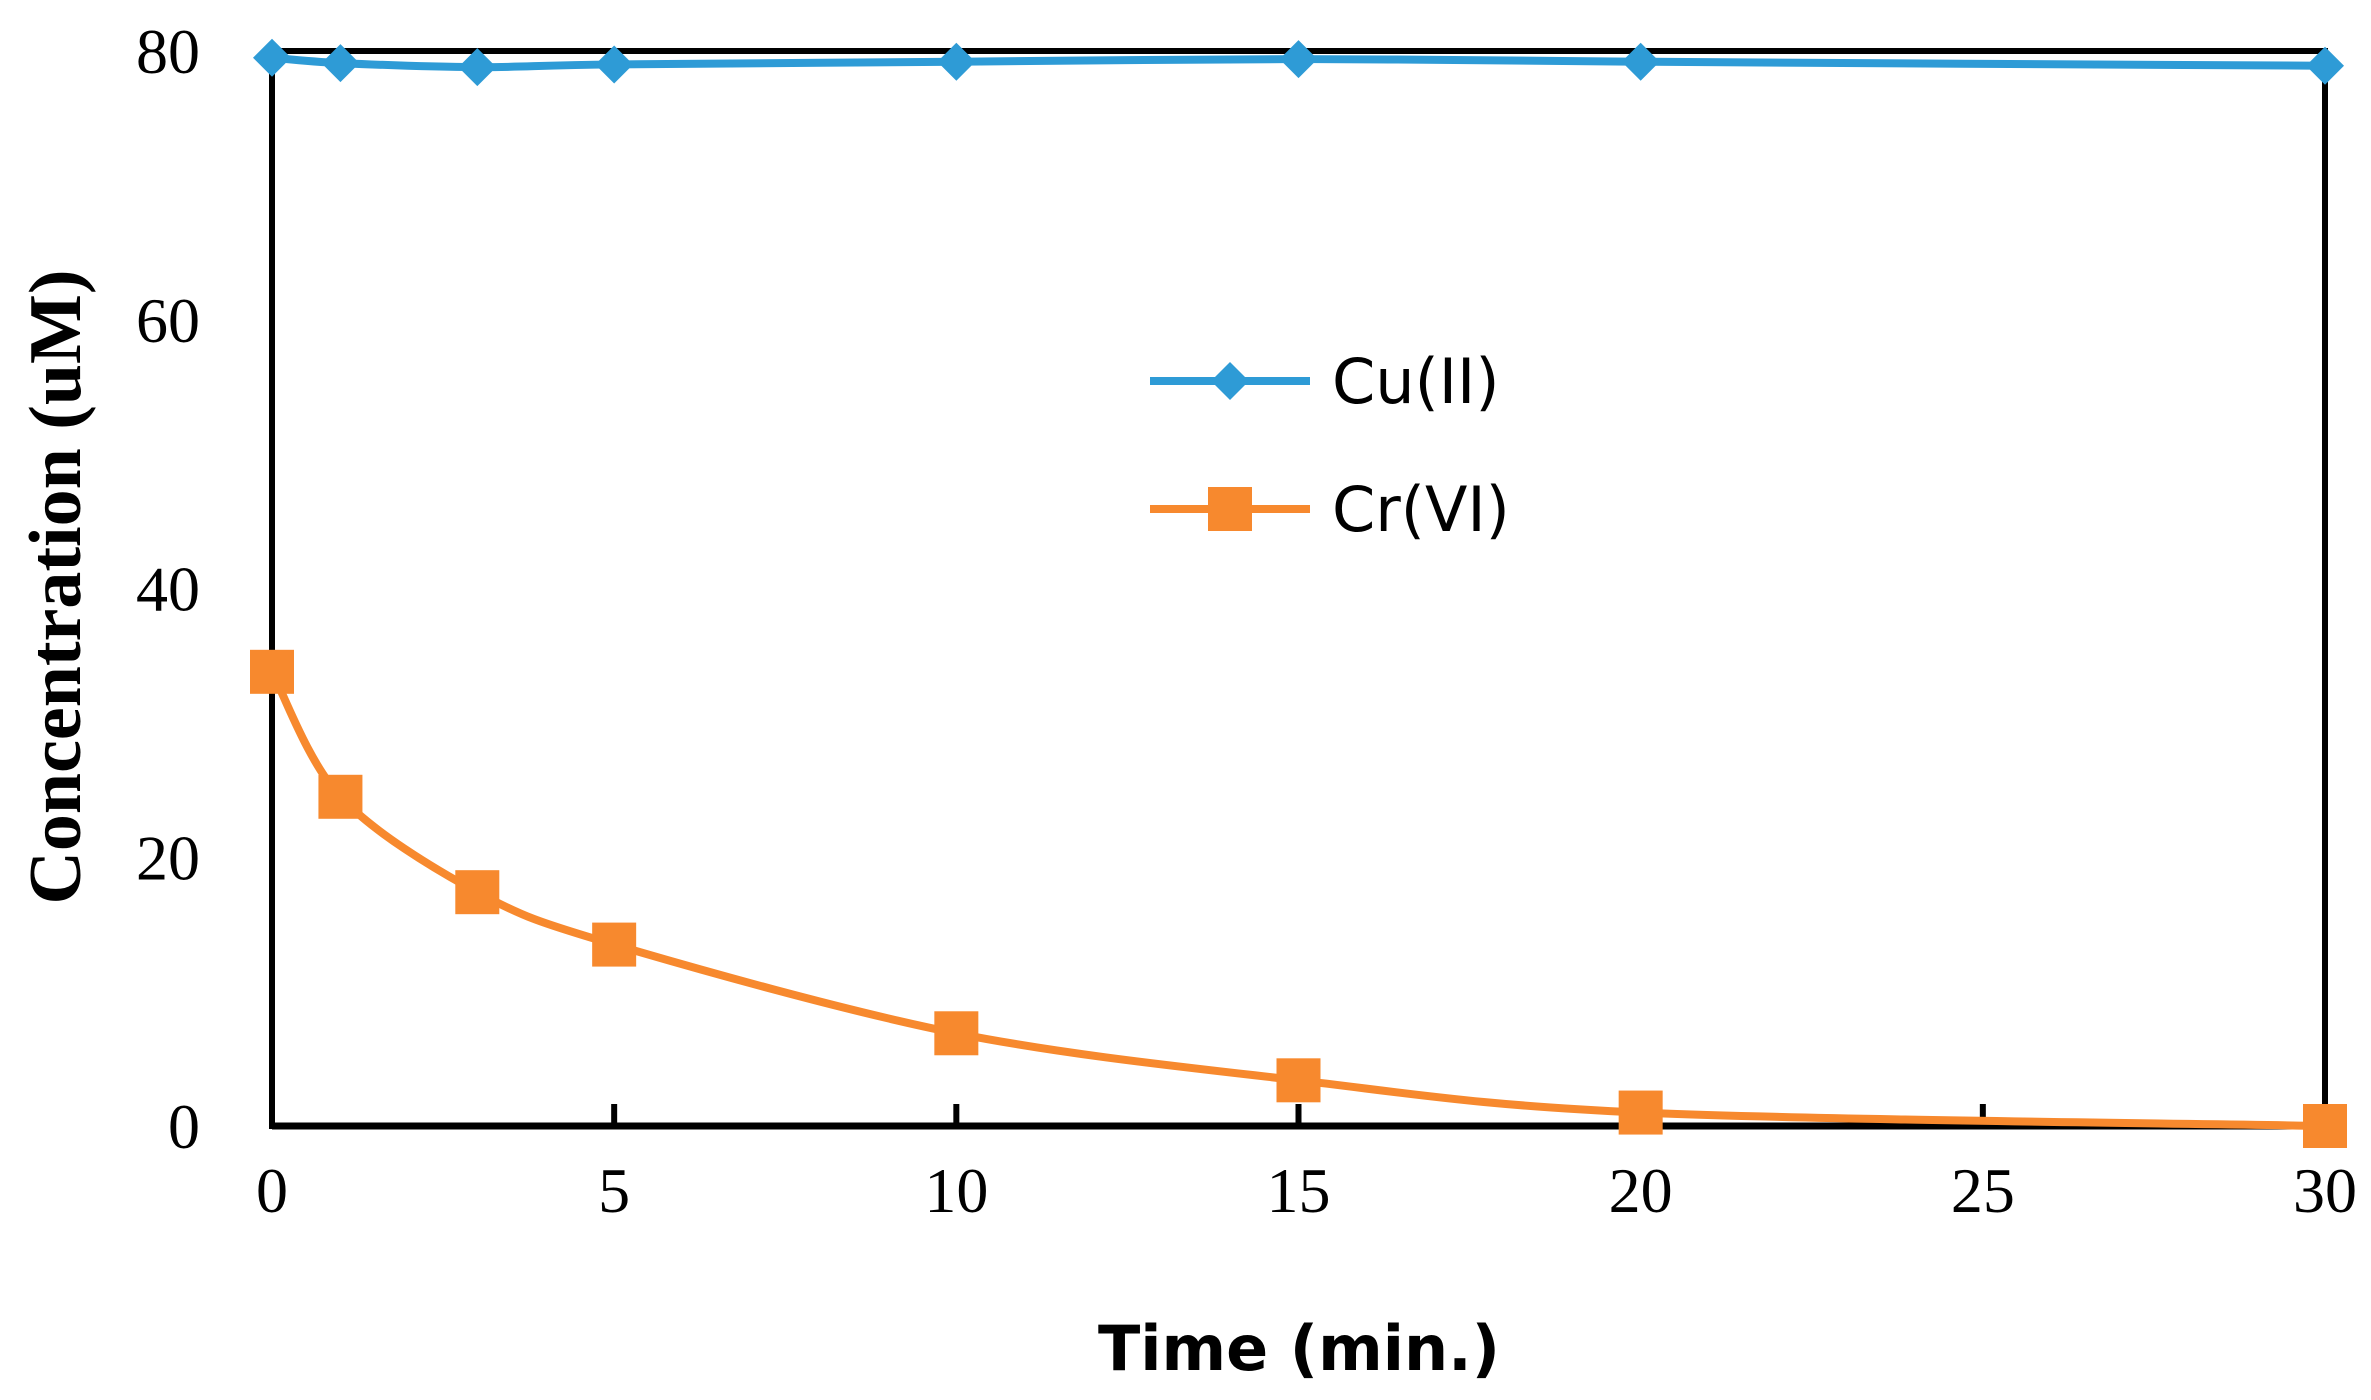 This screenshot has height=1400, width=2371. Describe the element at coordinates (1299, 1348) in the screenshot. I see `x-axis-label: Time (min.)` at that location.